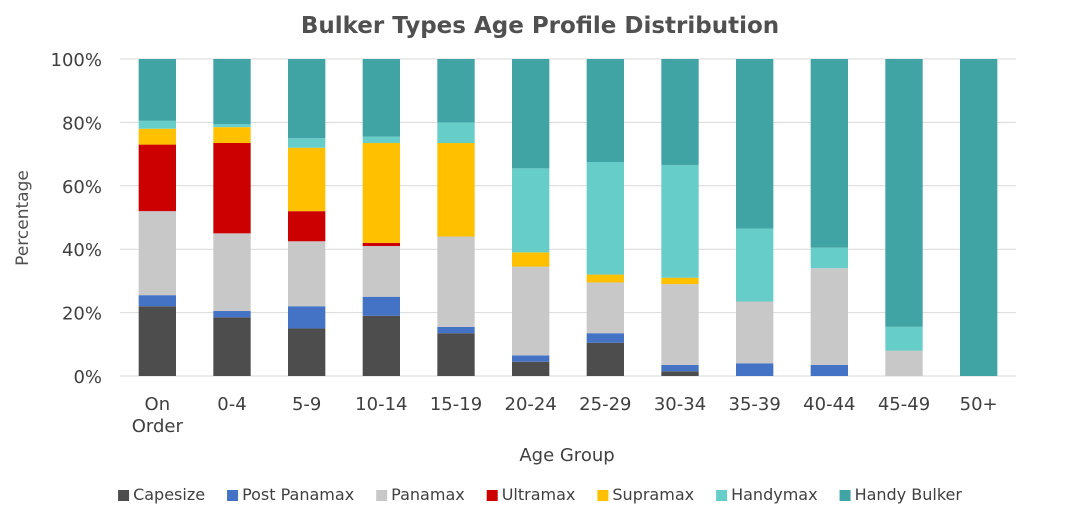  I want to click on x-tick-label: 50+, so click(979, 404).